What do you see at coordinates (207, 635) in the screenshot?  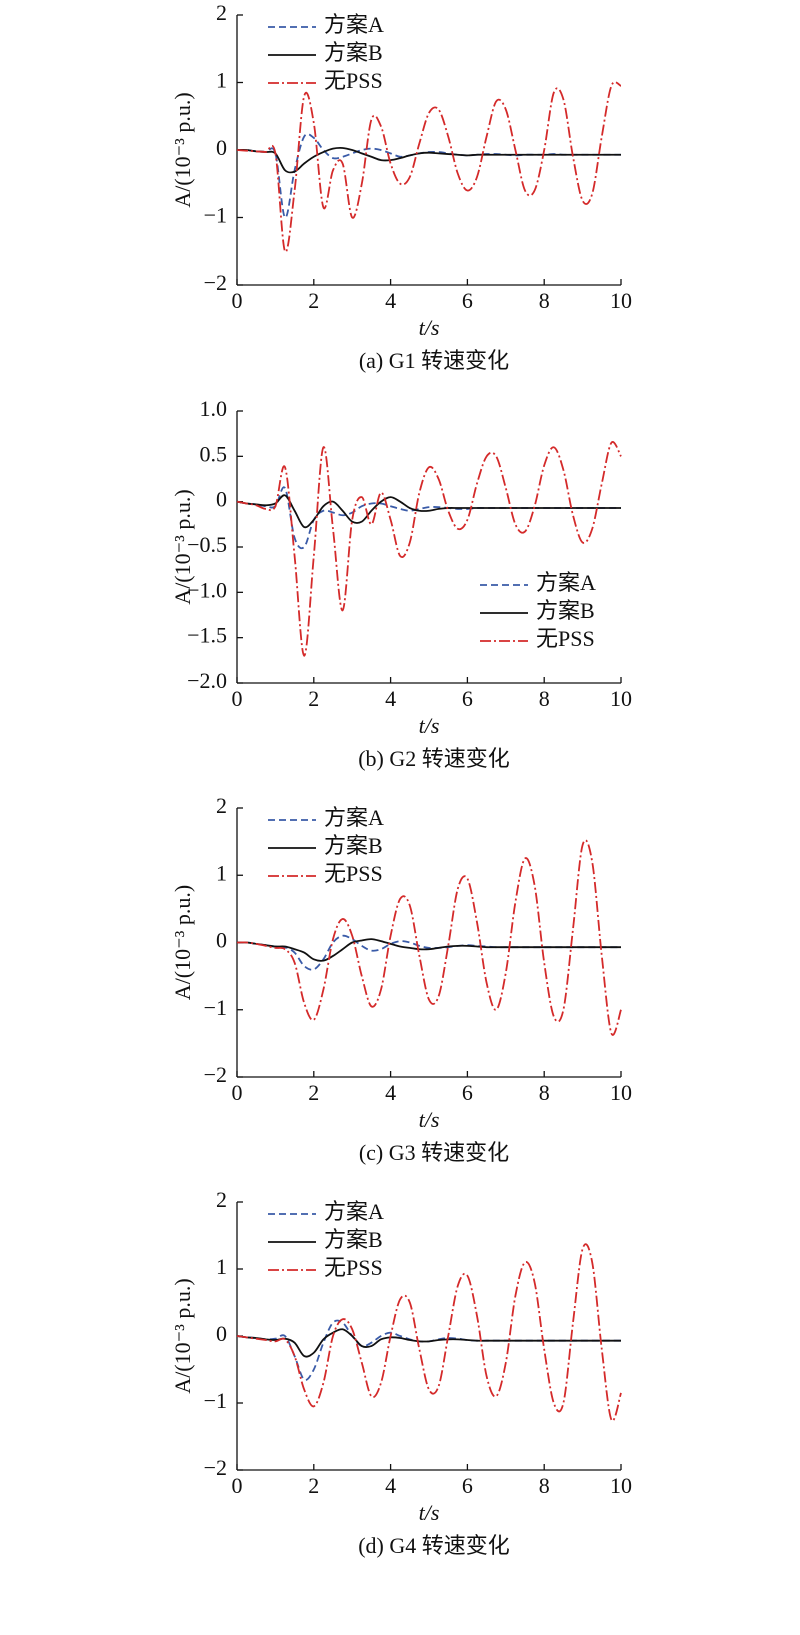 I see `y-tick-label: −1.5` at bounding box center [207, 635].